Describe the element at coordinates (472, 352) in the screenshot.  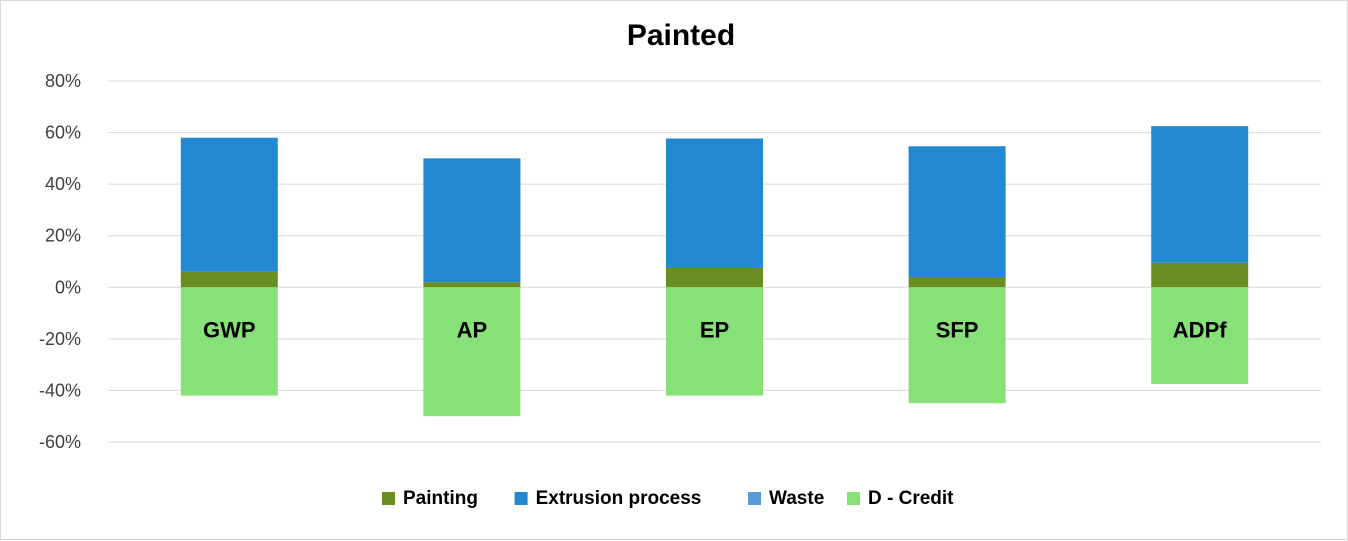
I see `bar-d-credit-ap` at that location.